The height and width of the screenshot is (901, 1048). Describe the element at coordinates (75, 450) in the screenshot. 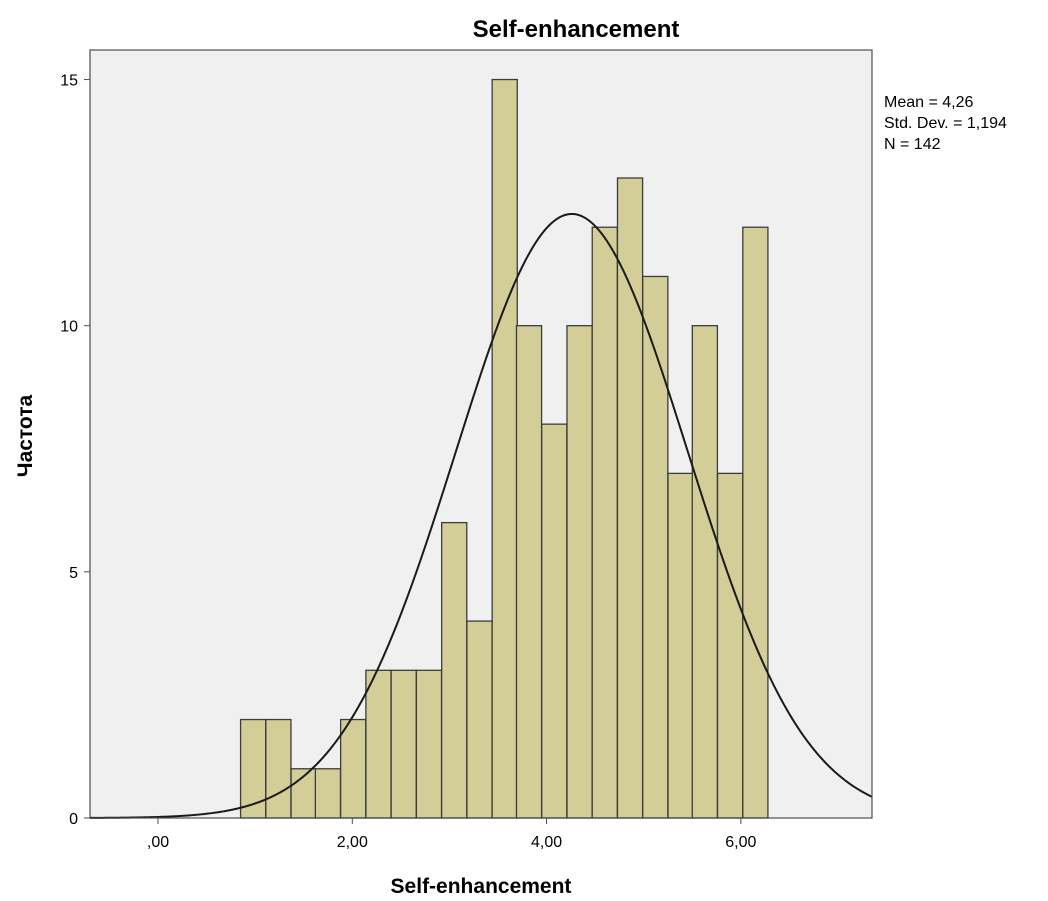

I see `y-axis-ticks: 0 5 10 15` at that location.